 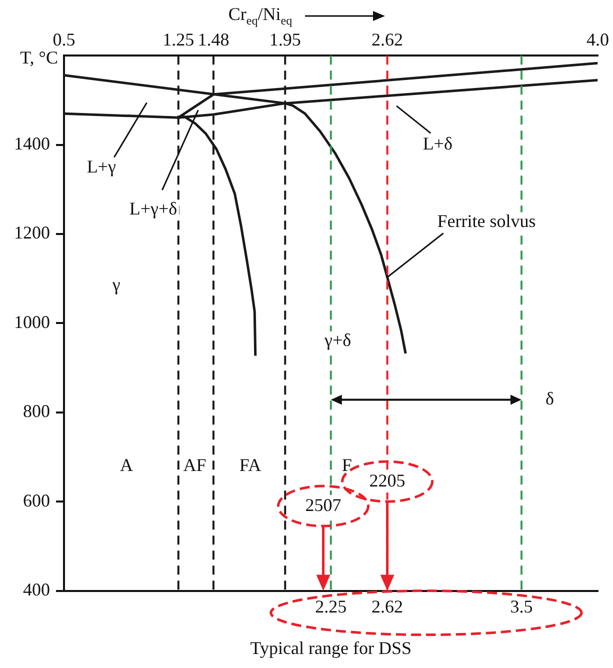 I want to click on annotation: A, so click(x=126, y=464).